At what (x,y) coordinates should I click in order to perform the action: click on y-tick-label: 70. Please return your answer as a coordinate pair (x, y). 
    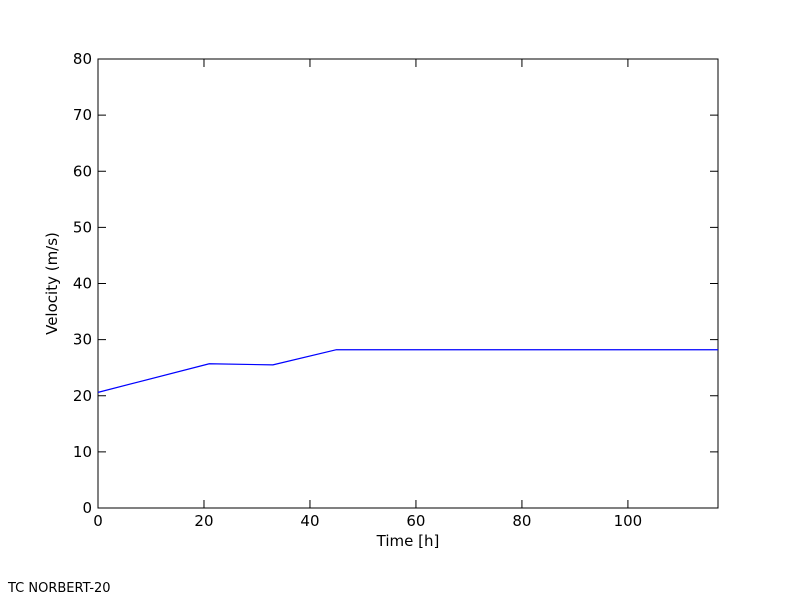
    Looking at the image, I should click on (82, 115).